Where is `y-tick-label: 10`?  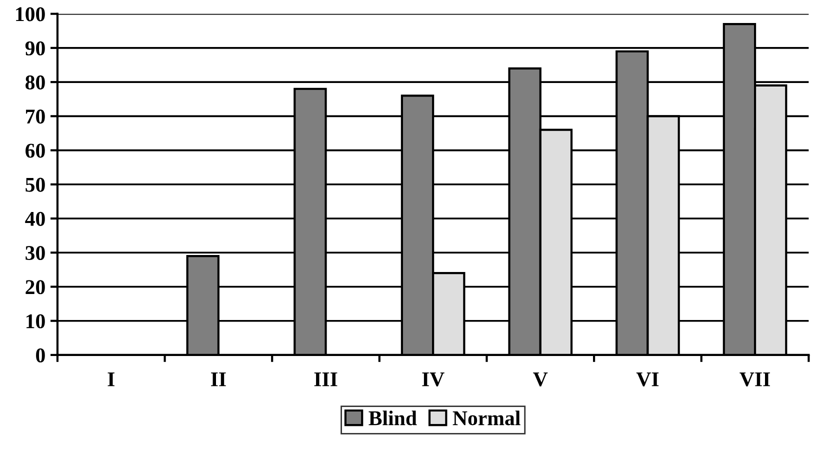 y-tick-label: 10 is located at coordinates (35, 321).